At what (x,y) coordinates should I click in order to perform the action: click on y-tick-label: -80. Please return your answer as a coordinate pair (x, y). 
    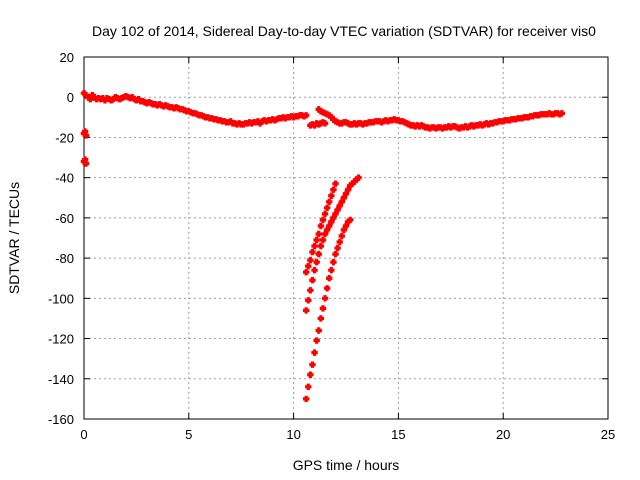
    Looking at the image, I should click on (64, 258).